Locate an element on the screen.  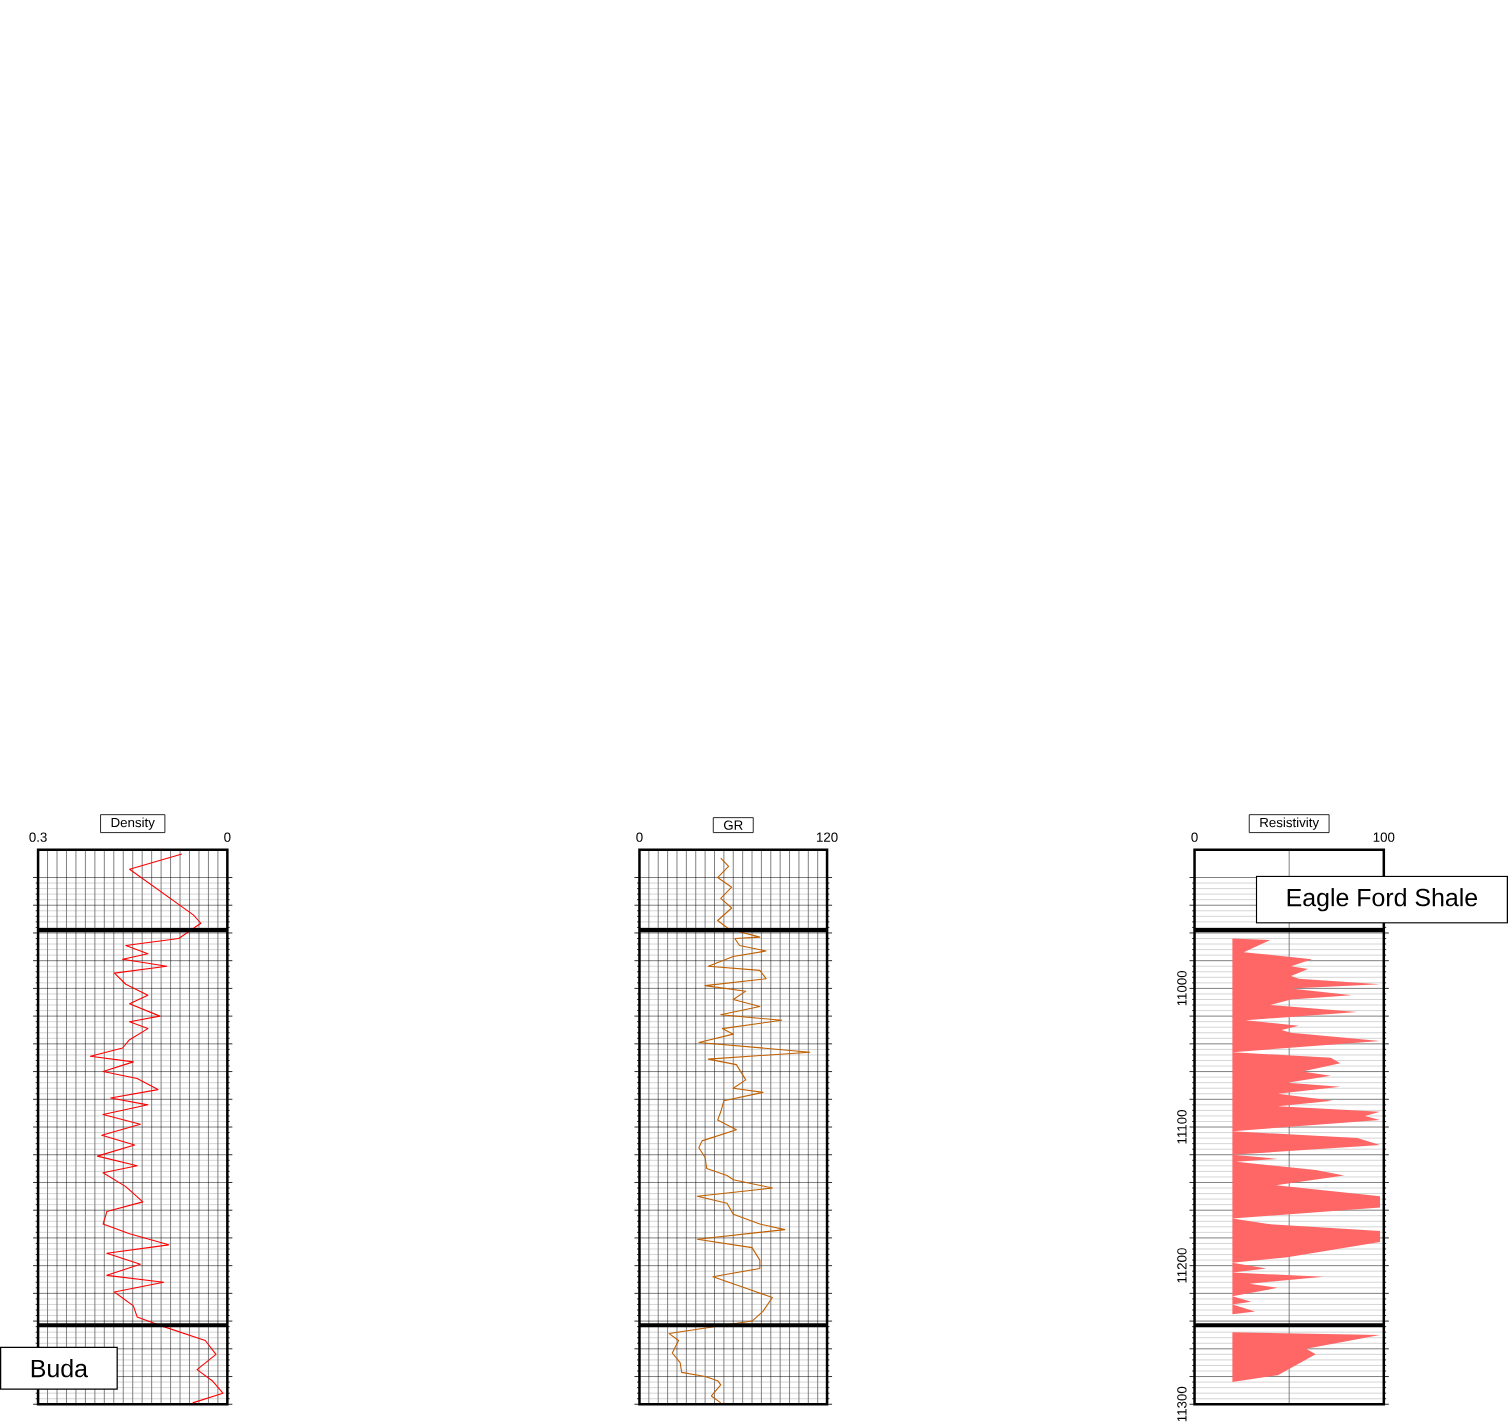
annotation: Eagle Ford Shale is located at coordinates (1382, 900).